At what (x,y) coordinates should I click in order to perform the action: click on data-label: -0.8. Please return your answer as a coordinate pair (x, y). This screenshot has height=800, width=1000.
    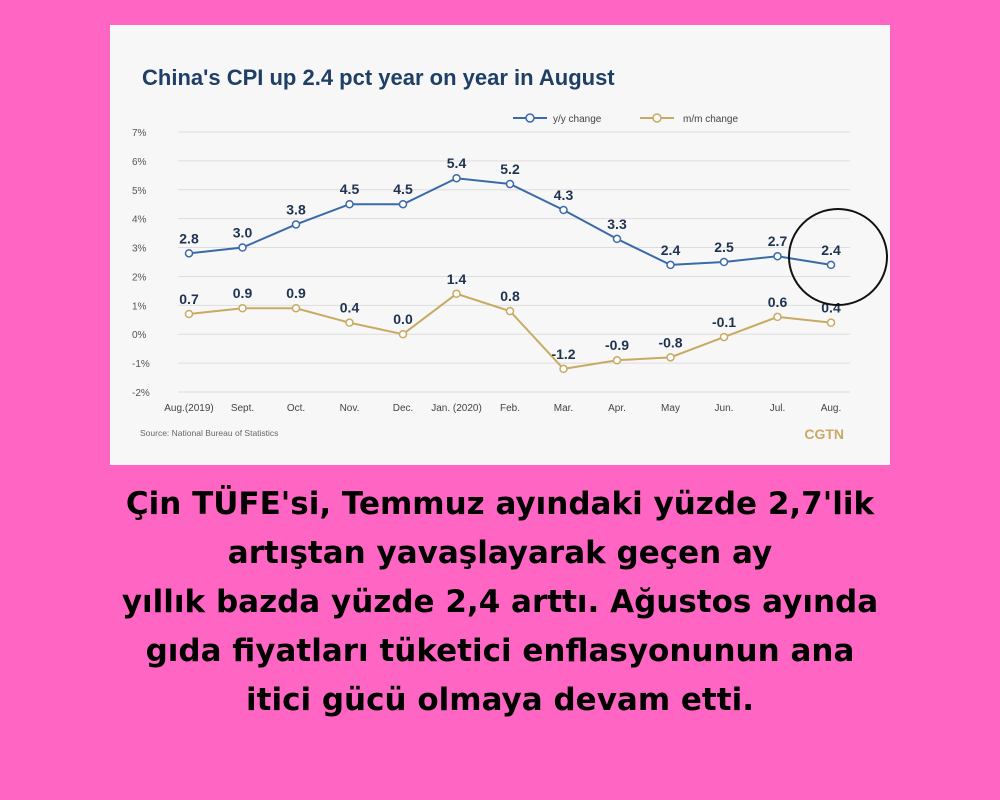
    Looking at the image, I should click on (670, 342).